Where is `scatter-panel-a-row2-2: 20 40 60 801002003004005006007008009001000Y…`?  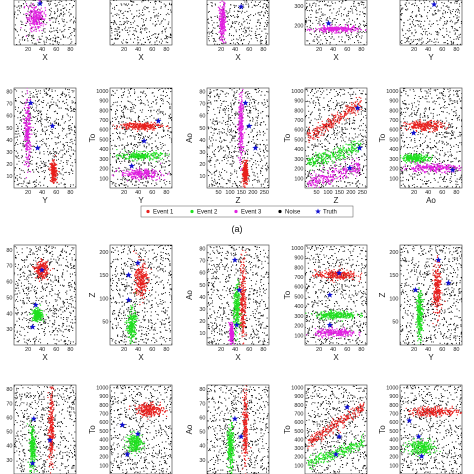
scatter-panel-a-row2-2: 20 40 60 801002003004005006007008009001000Y… is located at coordinates (130, 146).